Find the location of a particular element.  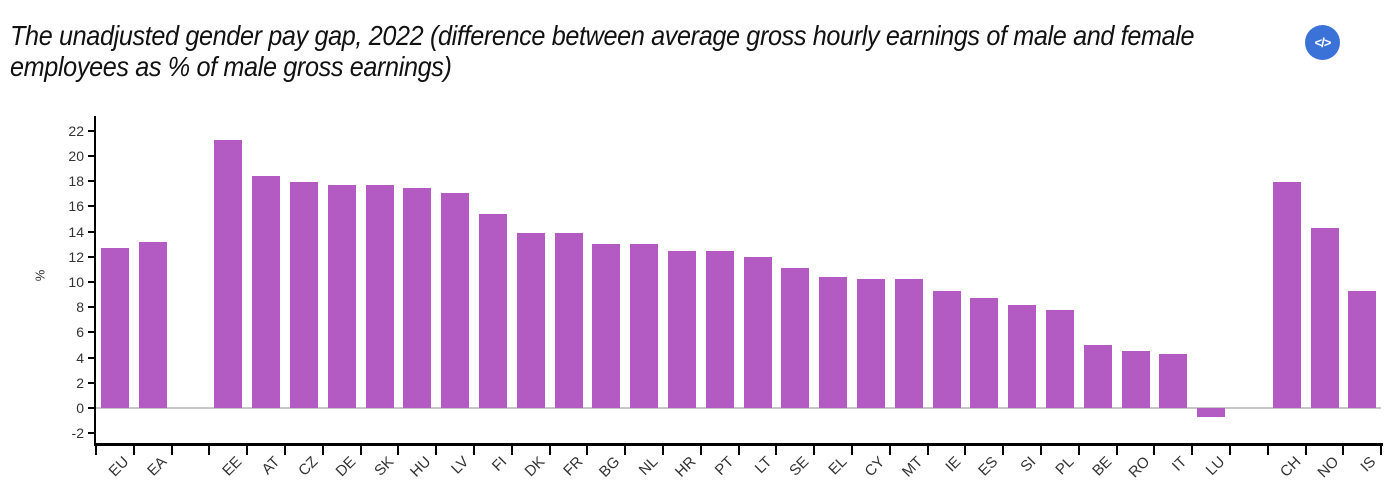

bar-SK is located at coordinates (379, 296).